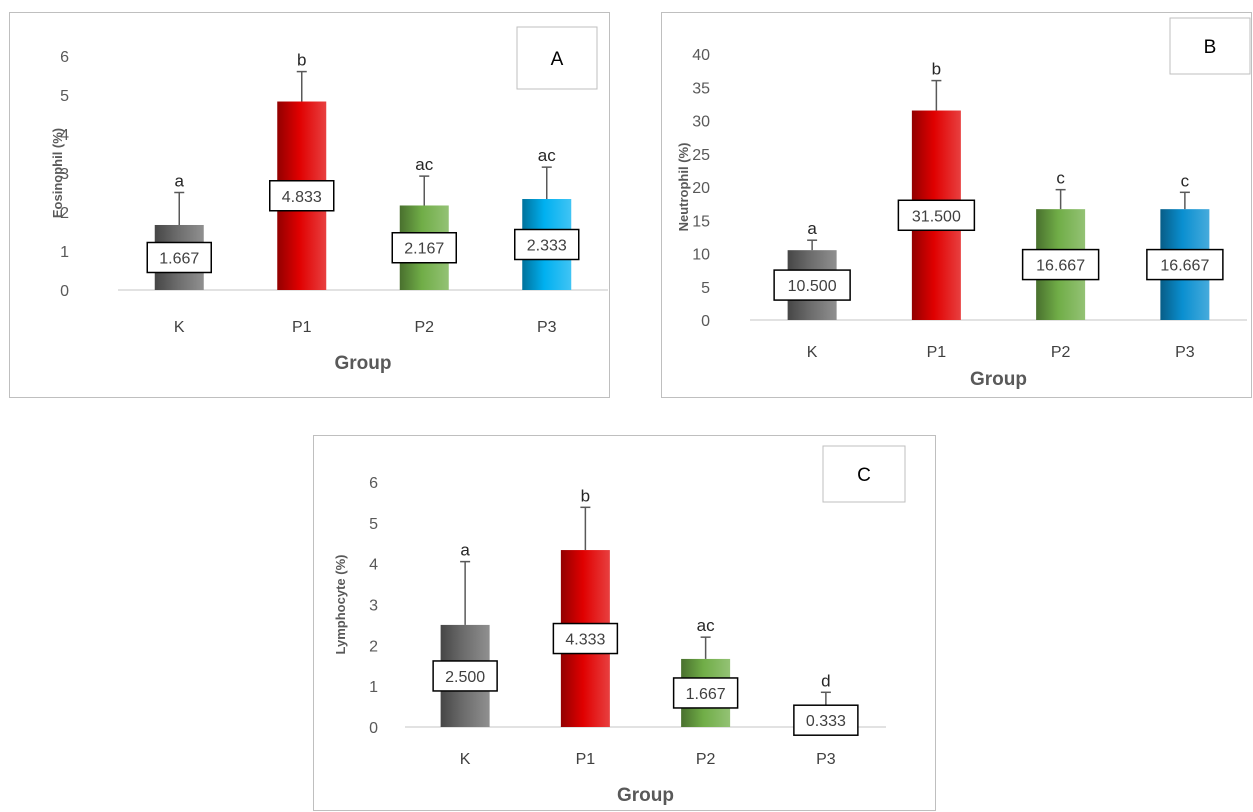  What do you see at coordinates (825, 680) in the screenshot?
I see `significance-letter: d` at bounding box center [825, 680].